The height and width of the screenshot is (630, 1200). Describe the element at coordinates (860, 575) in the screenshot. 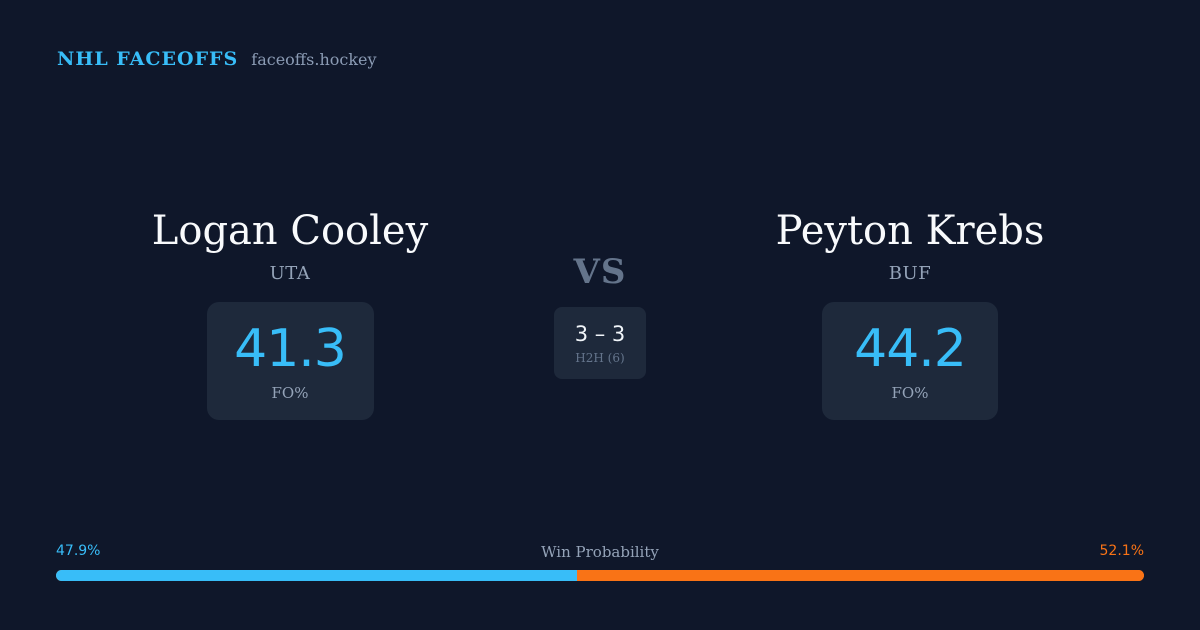

I see `win-probability-bar-right` at that location.